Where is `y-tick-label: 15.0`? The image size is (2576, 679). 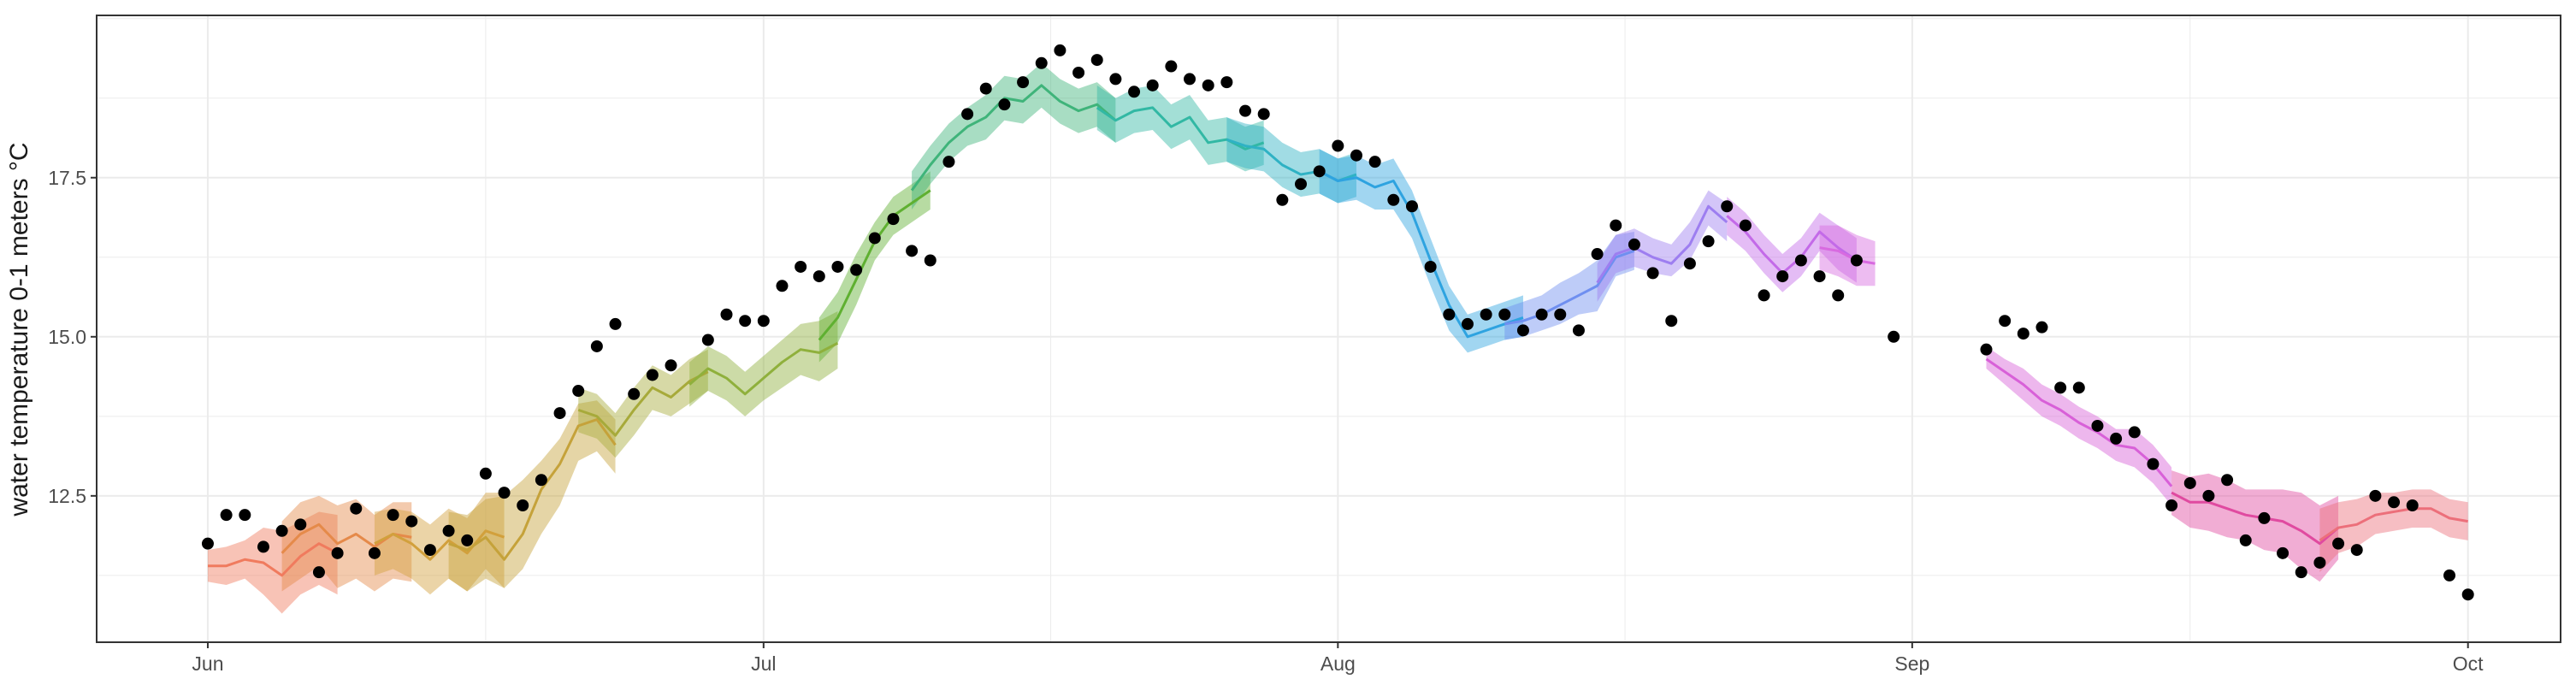 y-tick-label: 15.0 is located at coordinates (67, 337).